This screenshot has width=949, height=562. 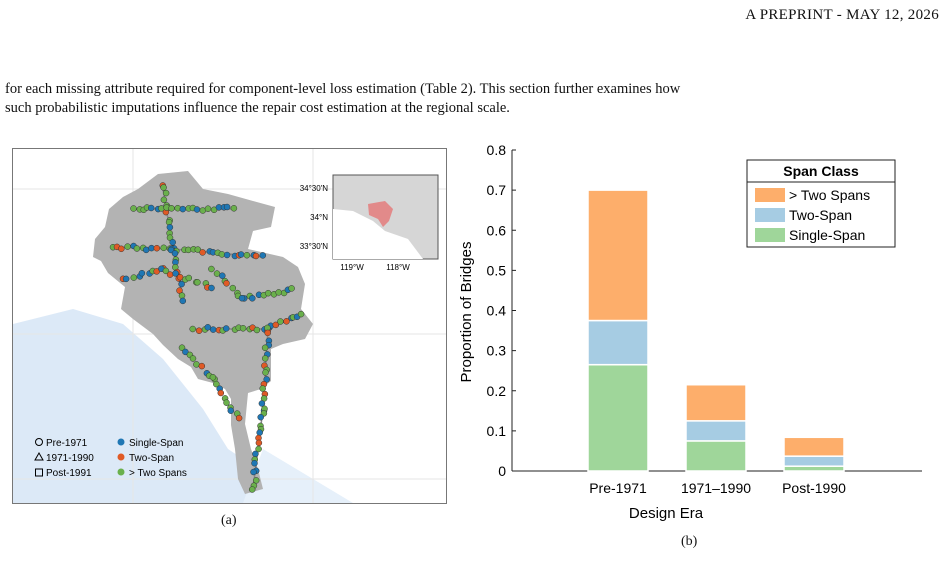 I want to click on legend-span-3: > Two Spans, so click(x=158, y=473).